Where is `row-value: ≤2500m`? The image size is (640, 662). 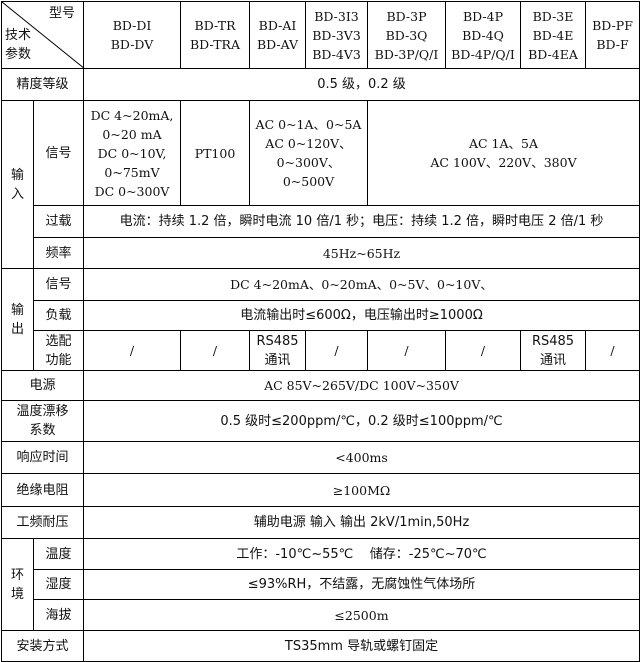
row-value: ≤2500m is located at coordinates (361, 615).